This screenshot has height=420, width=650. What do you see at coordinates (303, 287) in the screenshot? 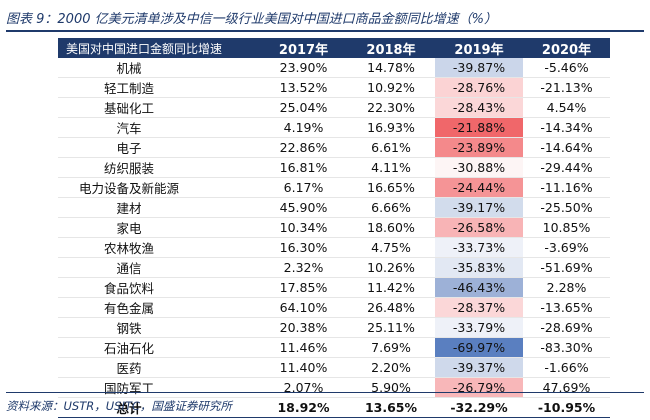
I see `value-2017-cell: 17.85%` at bounding box center [303, 287].